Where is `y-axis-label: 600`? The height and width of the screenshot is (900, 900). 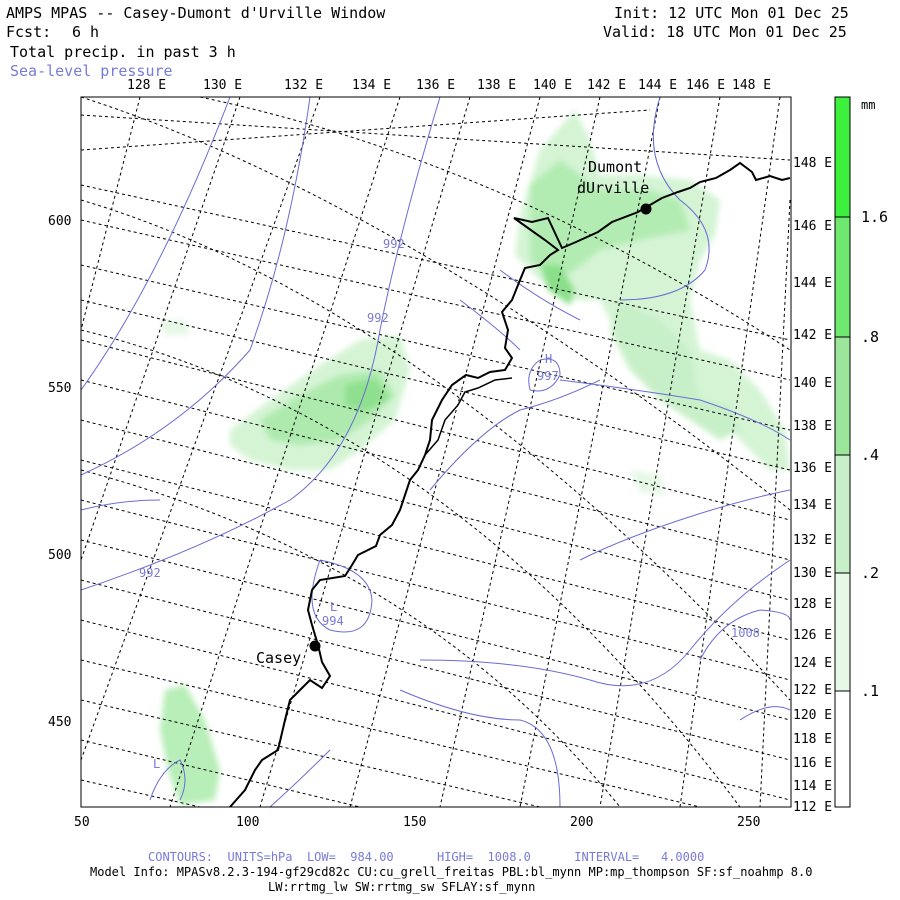
y-axis-label: 600 is located at coordinates (60, 221).